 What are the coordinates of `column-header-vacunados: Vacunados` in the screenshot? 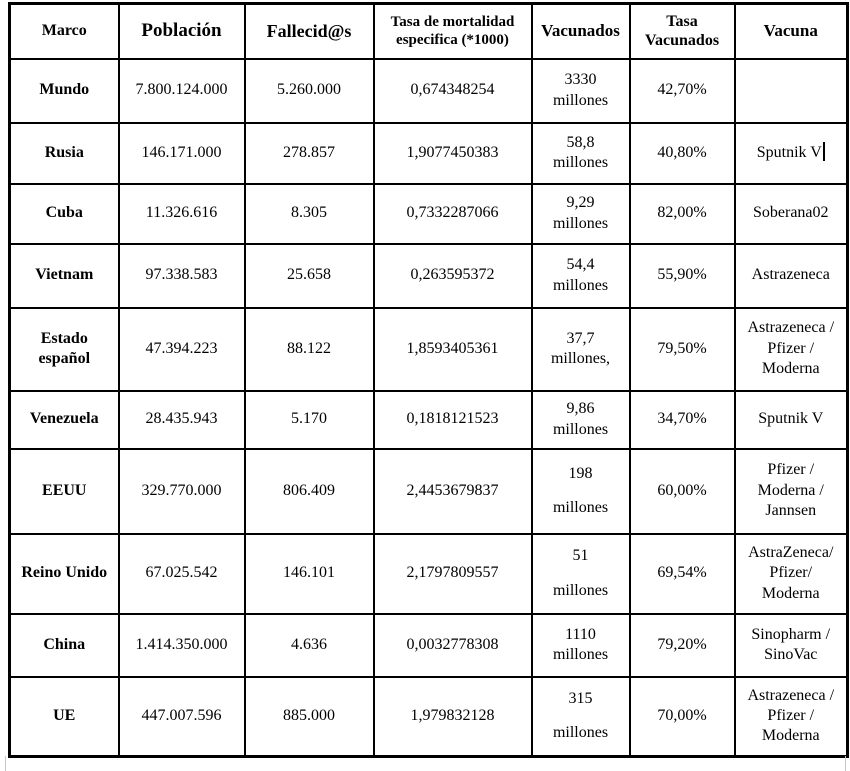 It's located at (580, 31).